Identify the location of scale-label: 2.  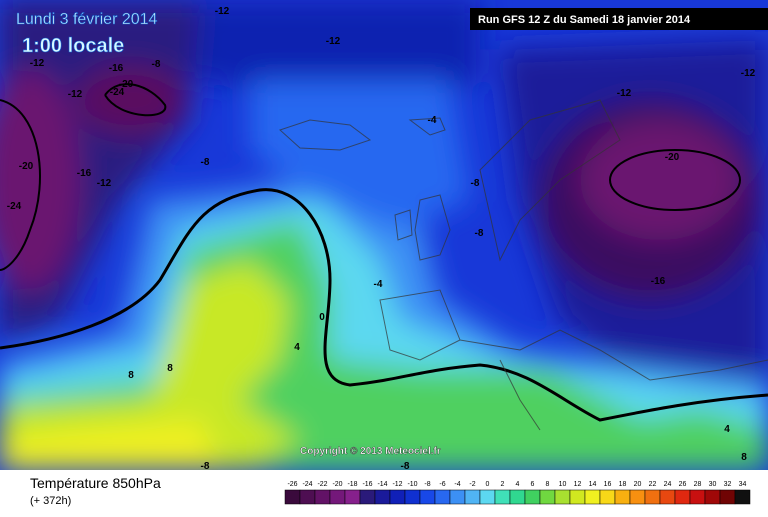
(503, 484).